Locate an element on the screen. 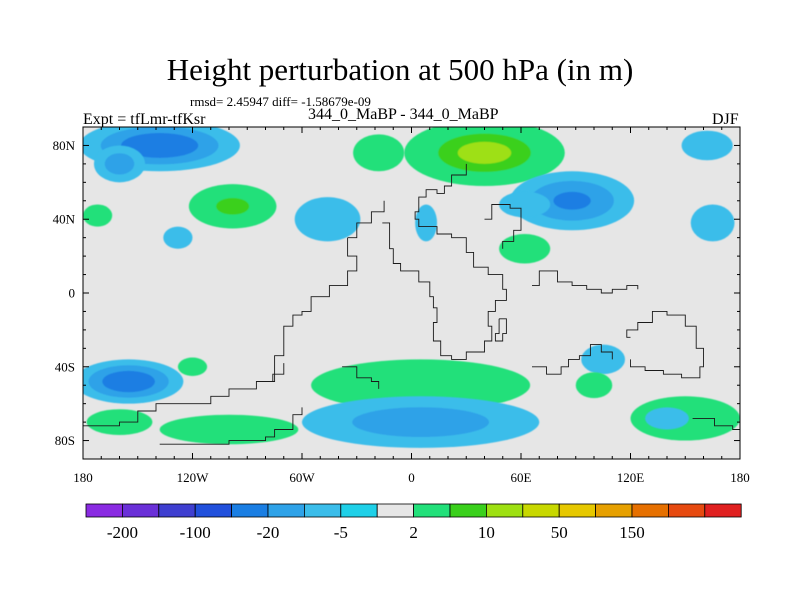 The image size is (800, 600). colorbar-label: 10 is located at coordinates (486, 532).